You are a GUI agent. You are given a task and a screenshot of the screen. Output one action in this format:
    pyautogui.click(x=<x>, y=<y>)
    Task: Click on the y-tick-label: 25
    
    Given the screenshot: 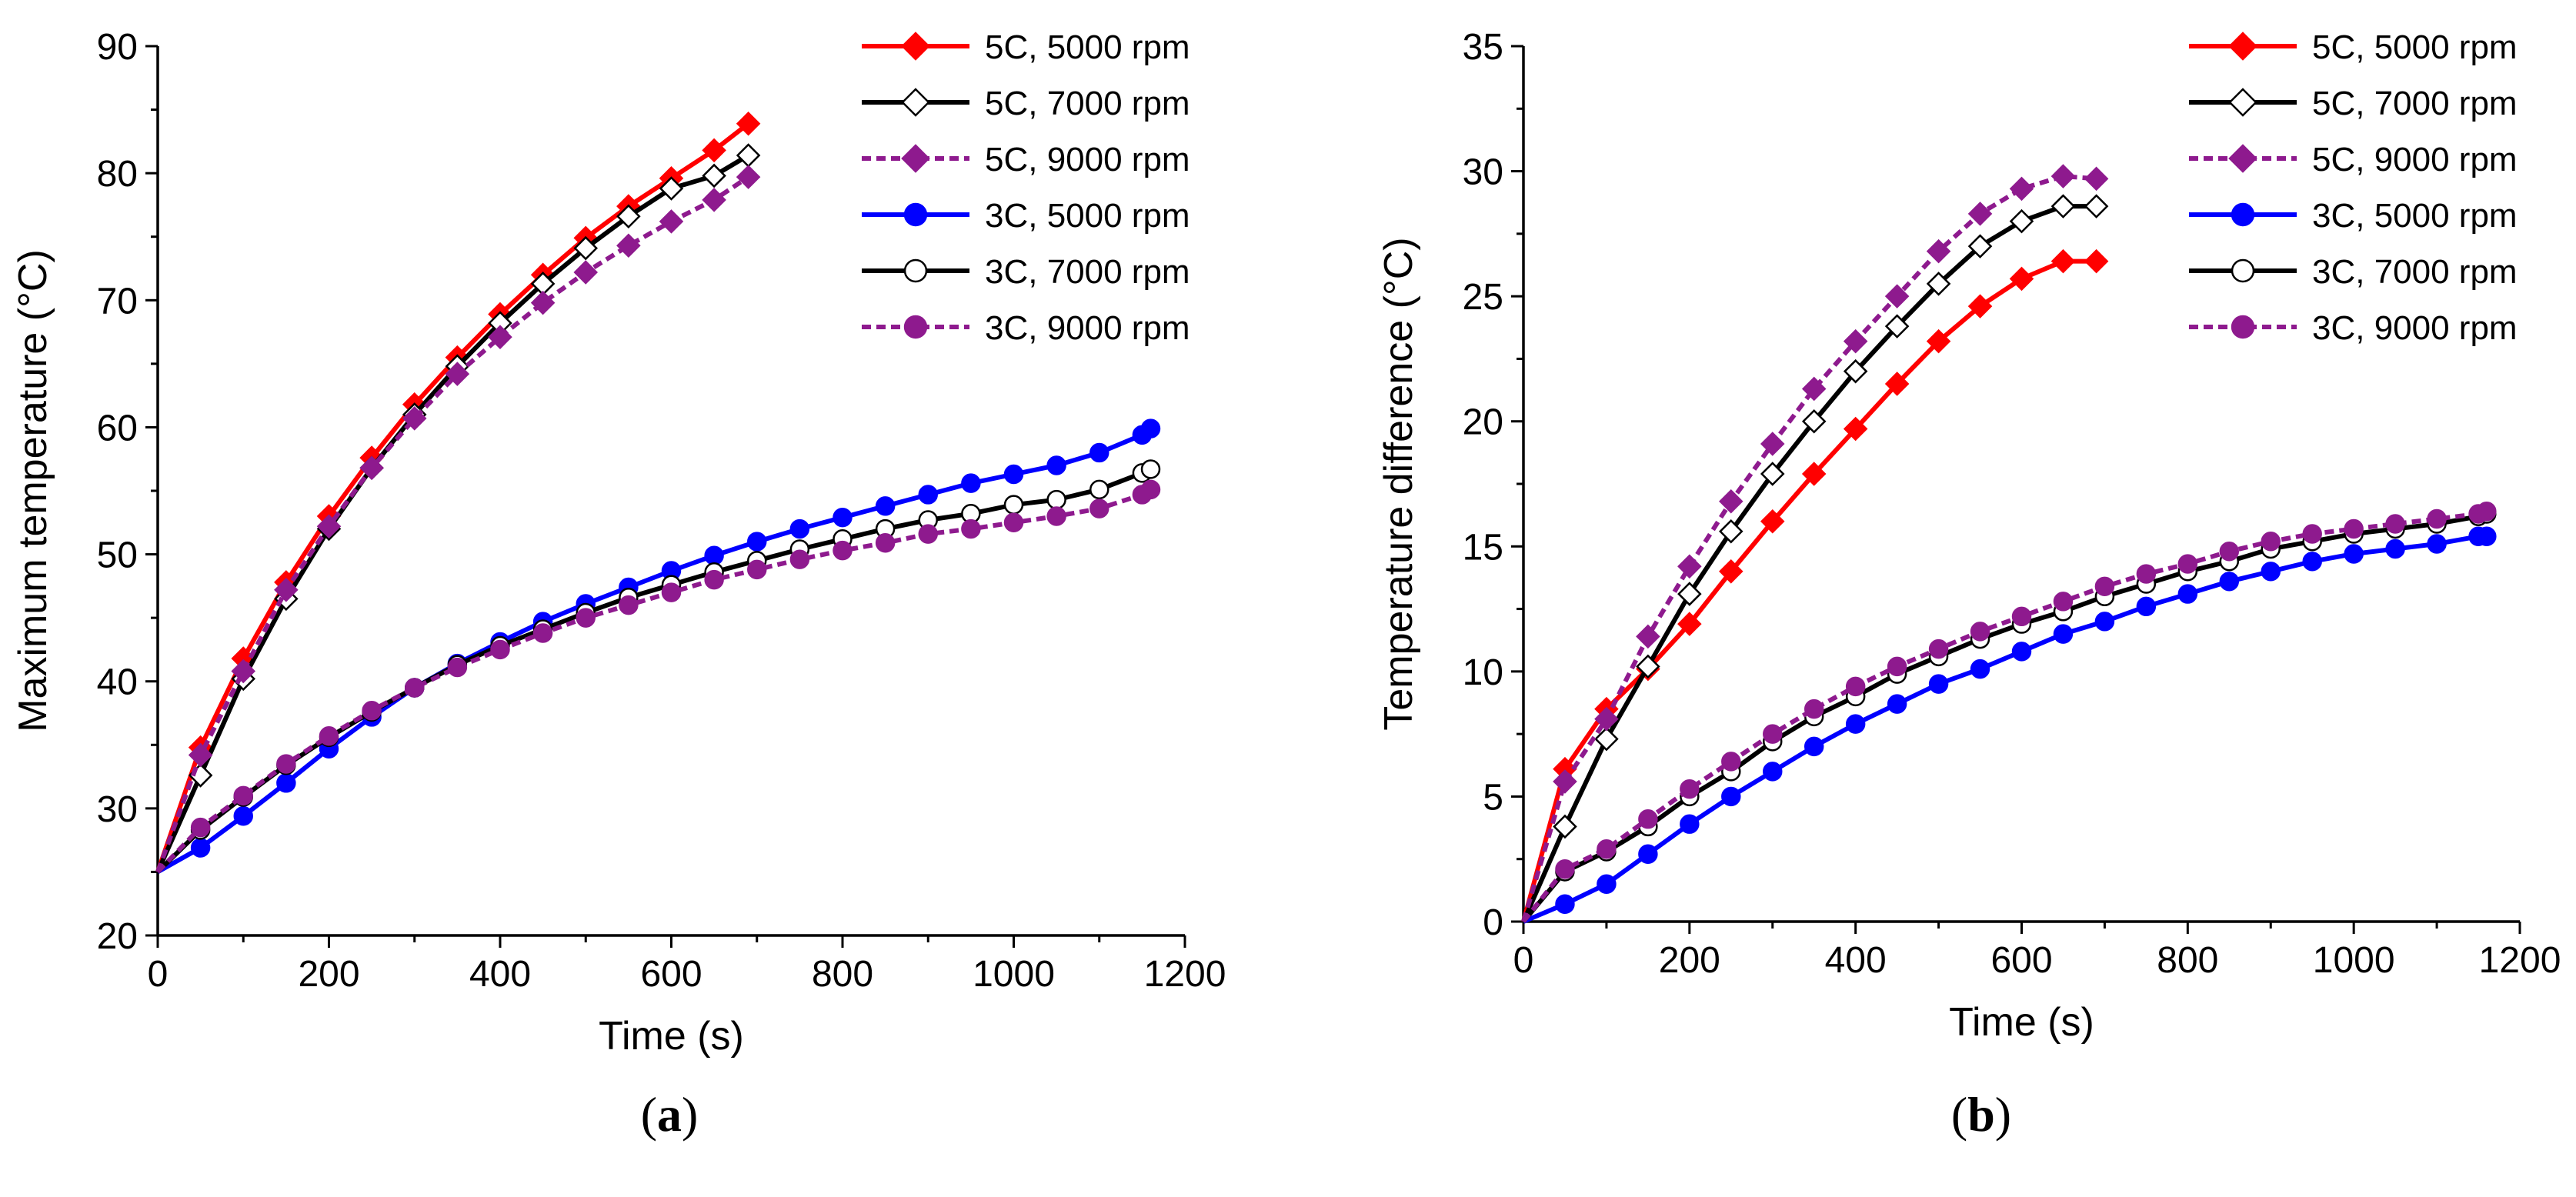 What is the action you would take?
    pyautogui.click(x=1483, y=297)
    